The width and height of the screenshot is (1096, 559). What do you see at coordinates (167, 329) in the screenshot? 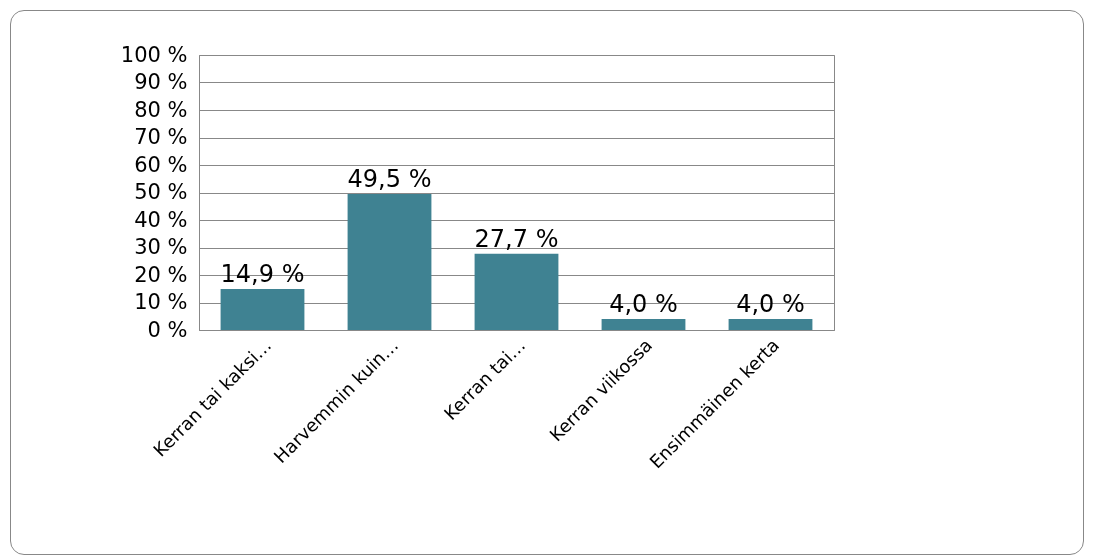
I see `y-tick-label: 0 %` at bounding box center [167, 329].